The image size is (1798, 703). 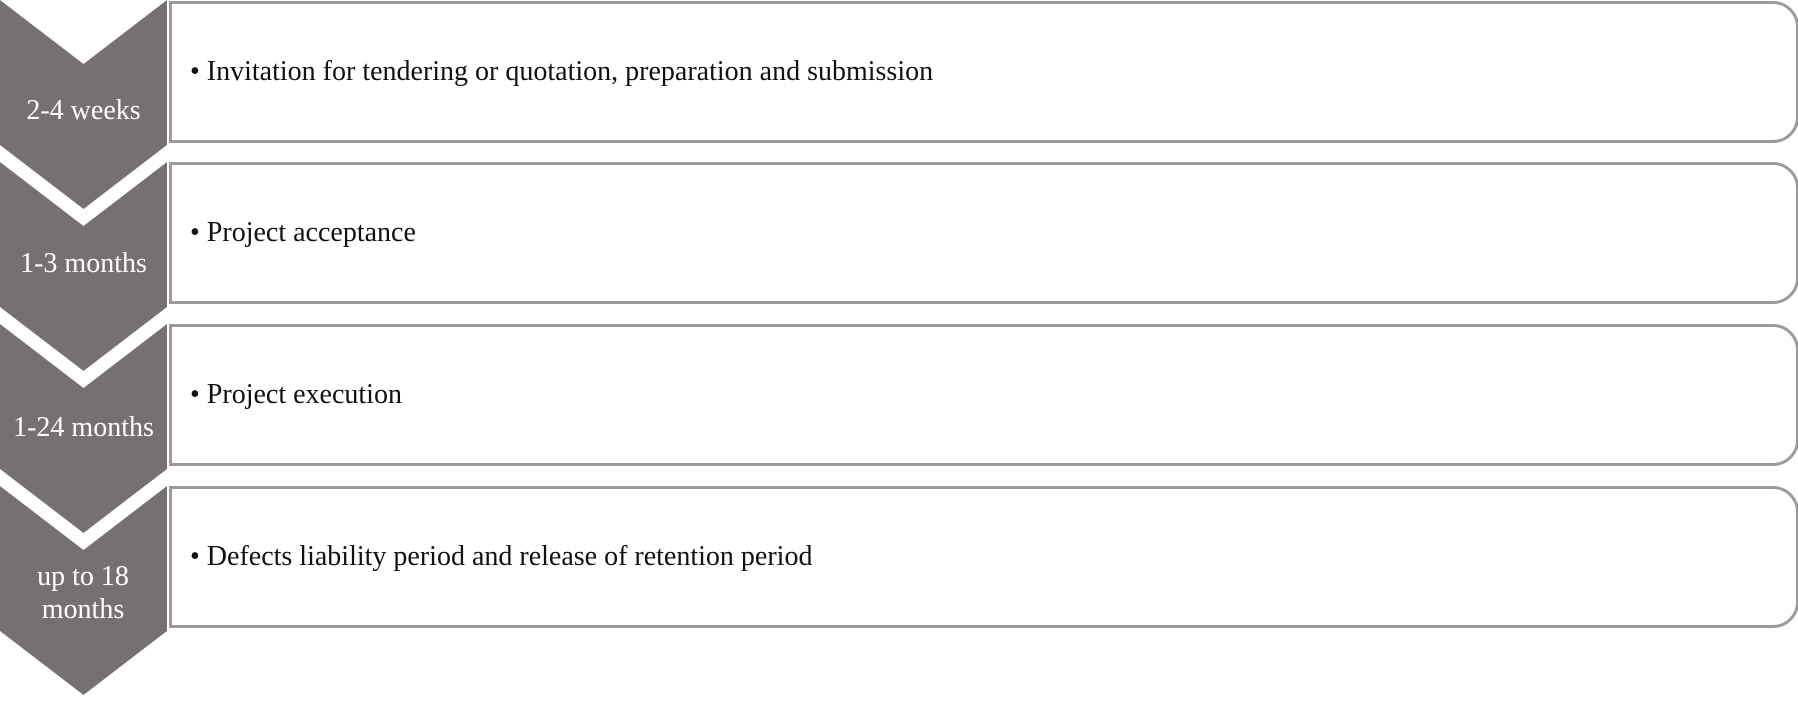 I want to click on step-duration: 2-4 weeks, so click(x=83, y=110).